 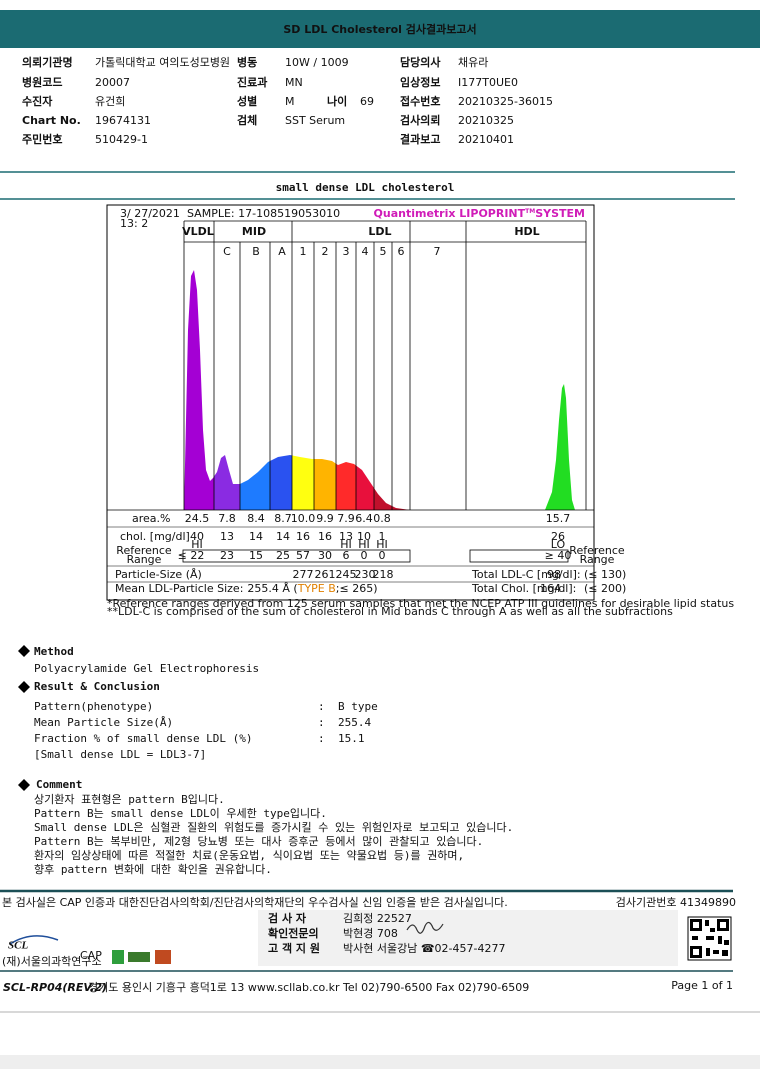 What do you see at coordinates (227, 518) in the screenshot?
I see `area-value: 7.8` at bounding box center [227, 518].